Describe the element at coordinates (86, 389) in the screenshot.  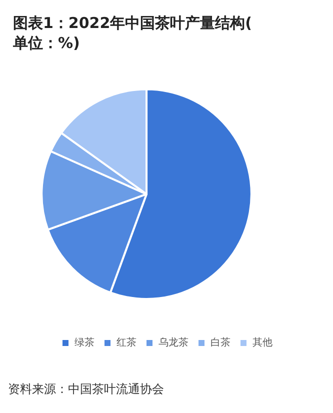
I see `text: 资料来源：中国茶叶流通协会` at that location.